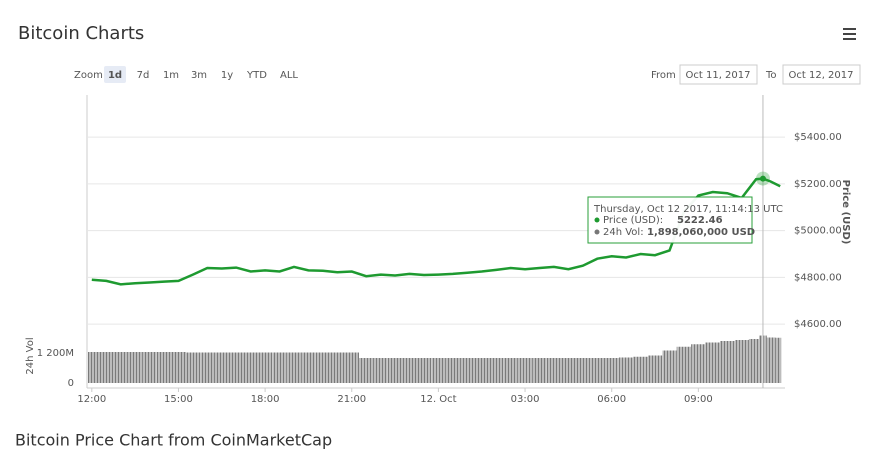 Image resolution: width=874 pixels, height=465 pixels. What do you see at coordinates (818, 137) in the screenshot?
I see `y-tick-label: $5400.00` at bounding box center [818, 137].